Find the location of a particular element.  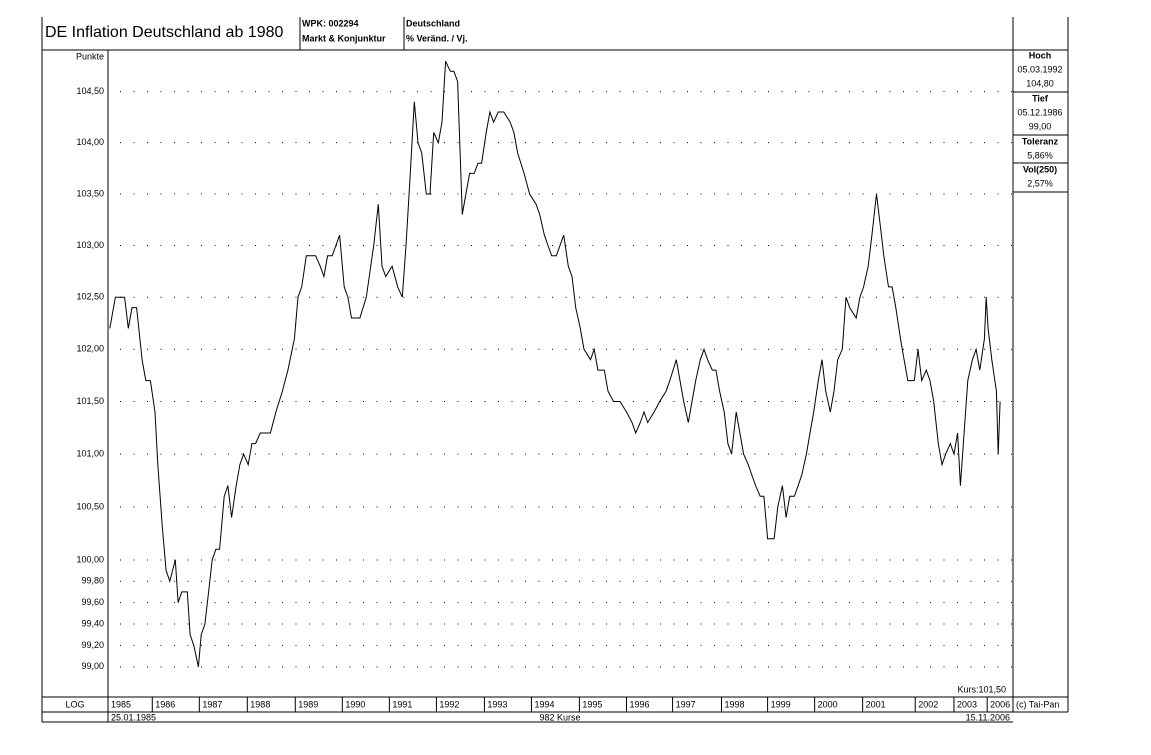

y-tick-label: 102,00 is located at coordinates (90, 349).